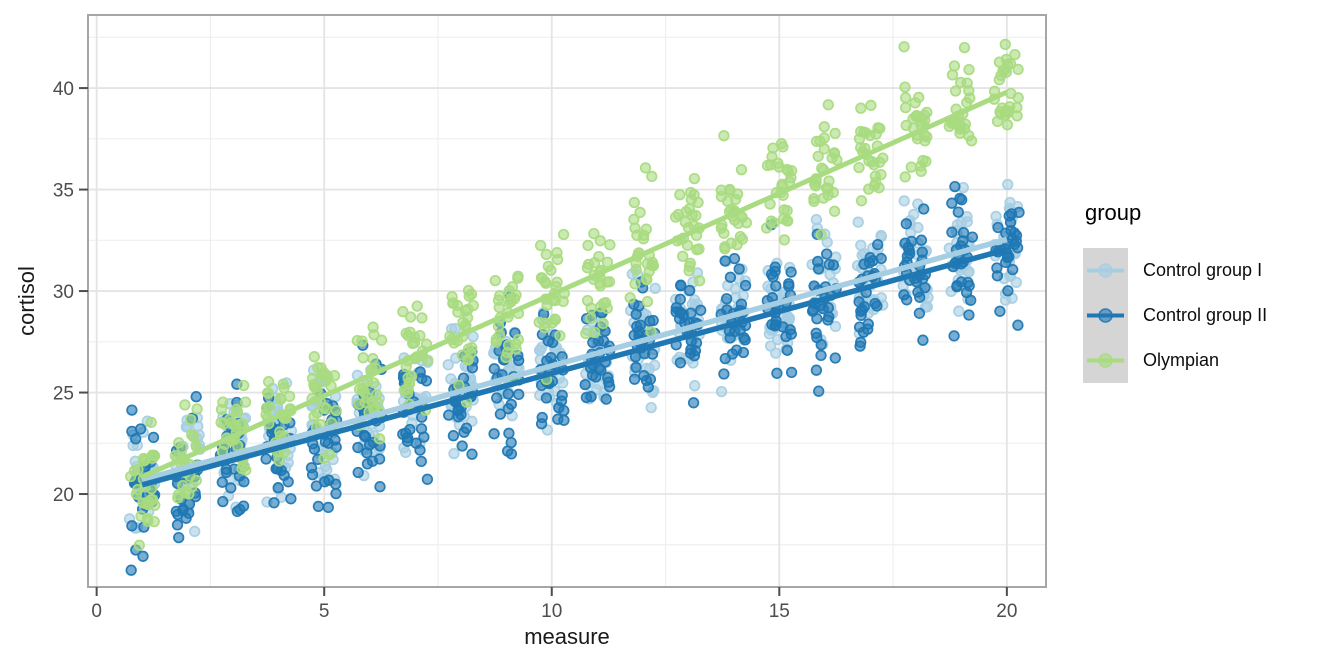  Describe the element at coordinates (1205, 315) in the screenshot. I see `legend-label-control-group-2: Control group II` at that location.